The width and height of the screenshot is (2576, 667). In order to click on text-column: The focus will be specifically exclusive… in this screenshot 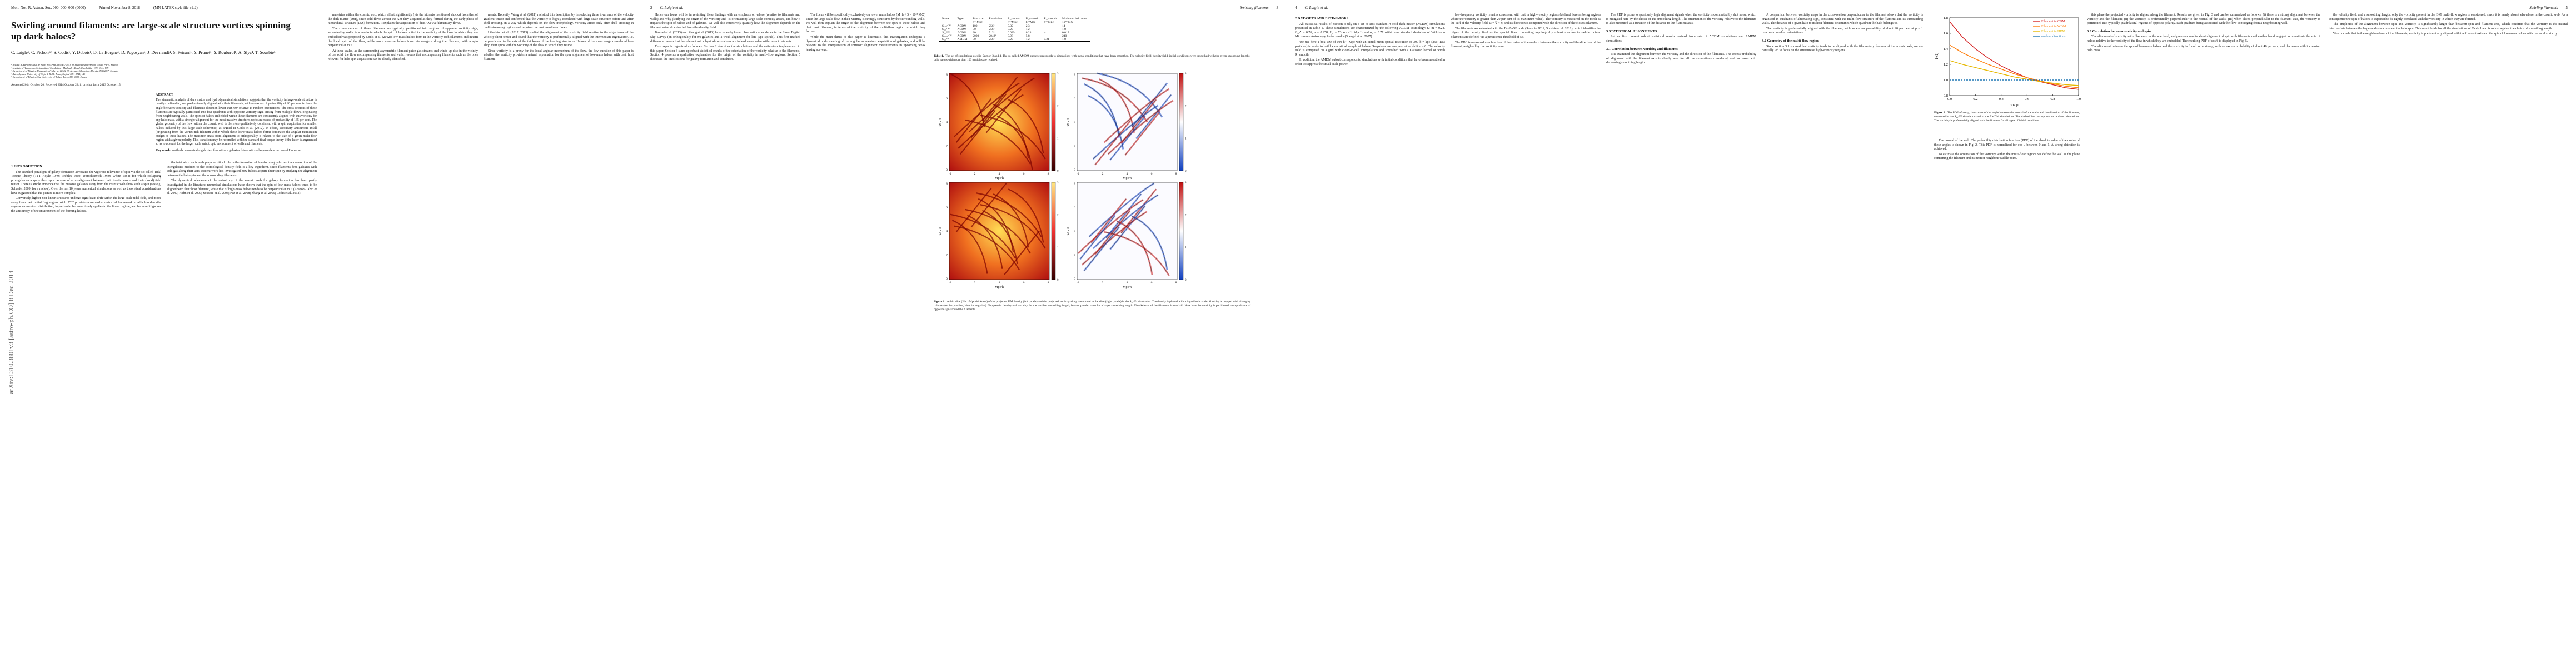, I will do `click(865, 33)`.